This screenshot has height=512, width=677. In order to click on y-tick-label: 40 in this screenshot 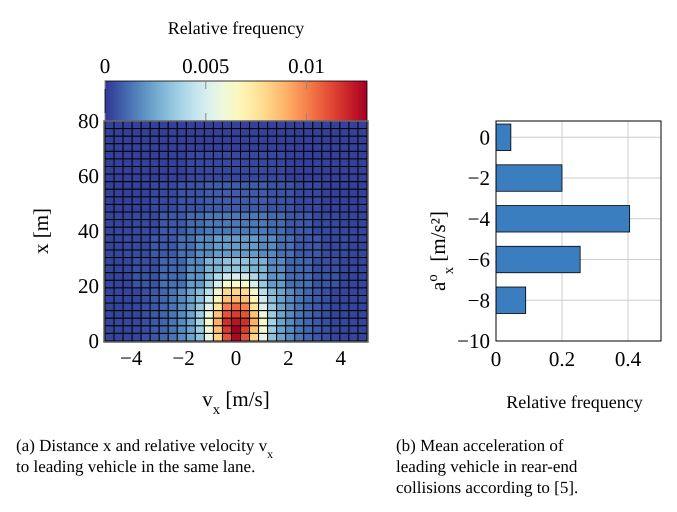, I will do `click(88, 231)`.